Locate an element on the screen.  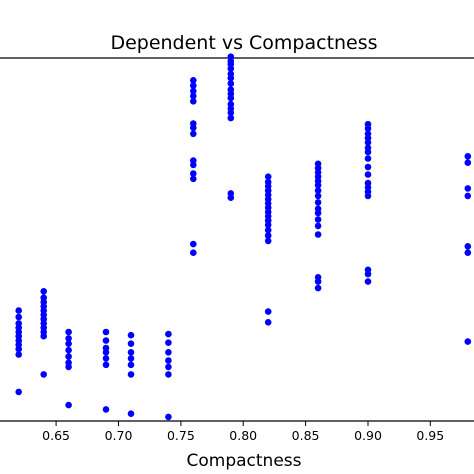
x-tick-label: 0.70 is located at coordinates (119, 435).